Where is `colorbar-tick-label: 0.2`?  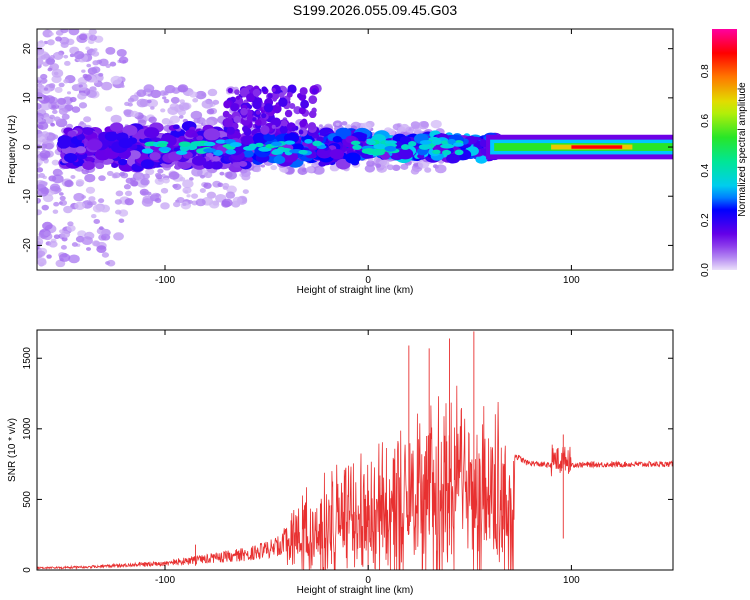
colorbar-tick-label: 0.2 is located at coordinates (705, 220).